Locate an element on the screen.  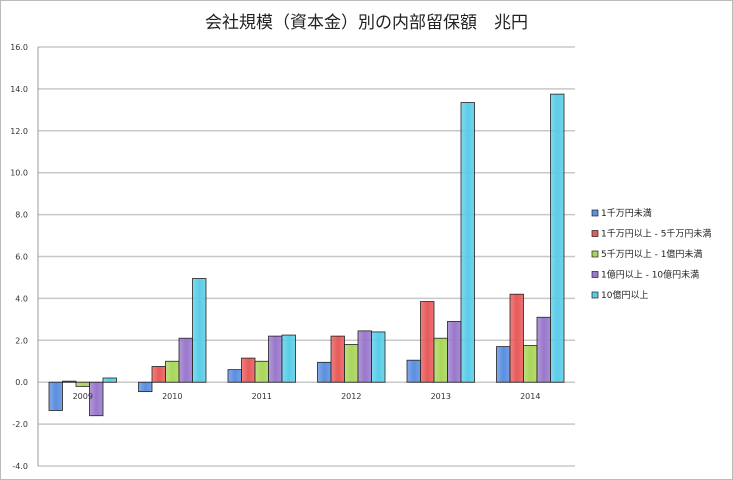
y-tick-label: 0.0 is located at coordinates (21, 382).